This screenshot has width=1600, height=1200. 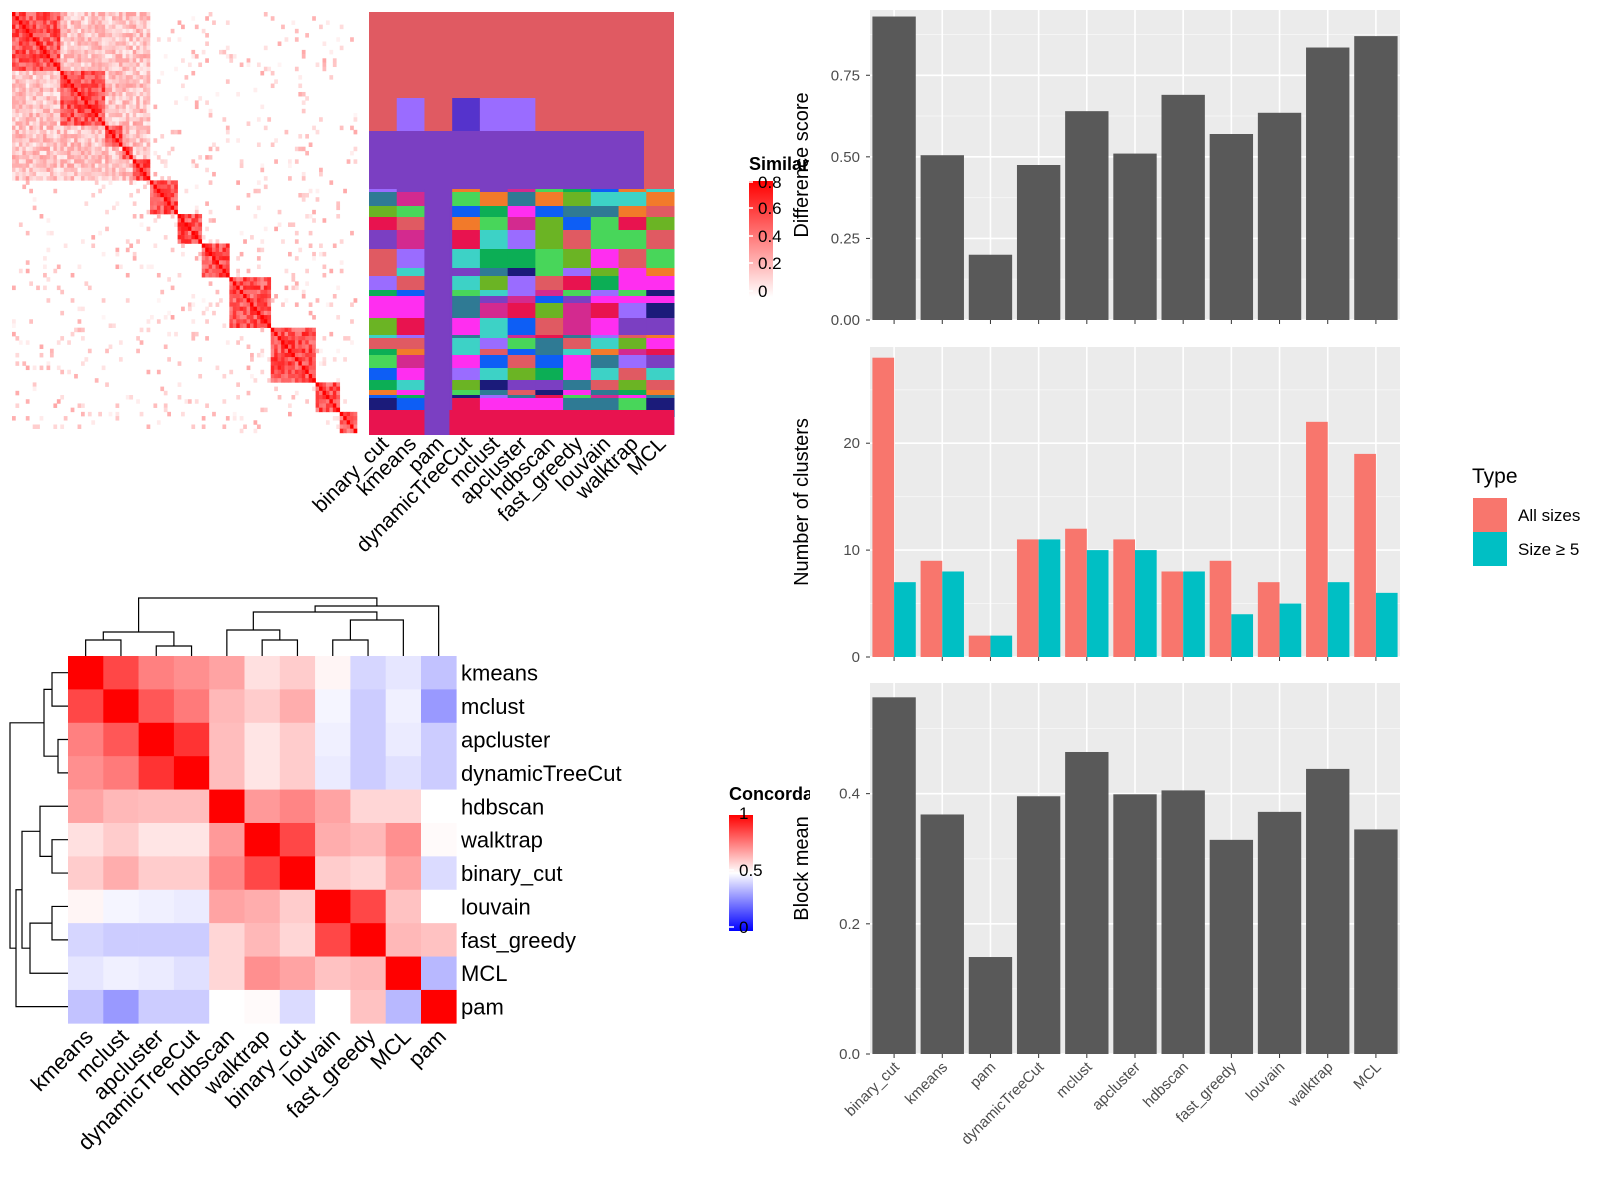 I want to click on bar-MCL, so click(x=1376, y=941).